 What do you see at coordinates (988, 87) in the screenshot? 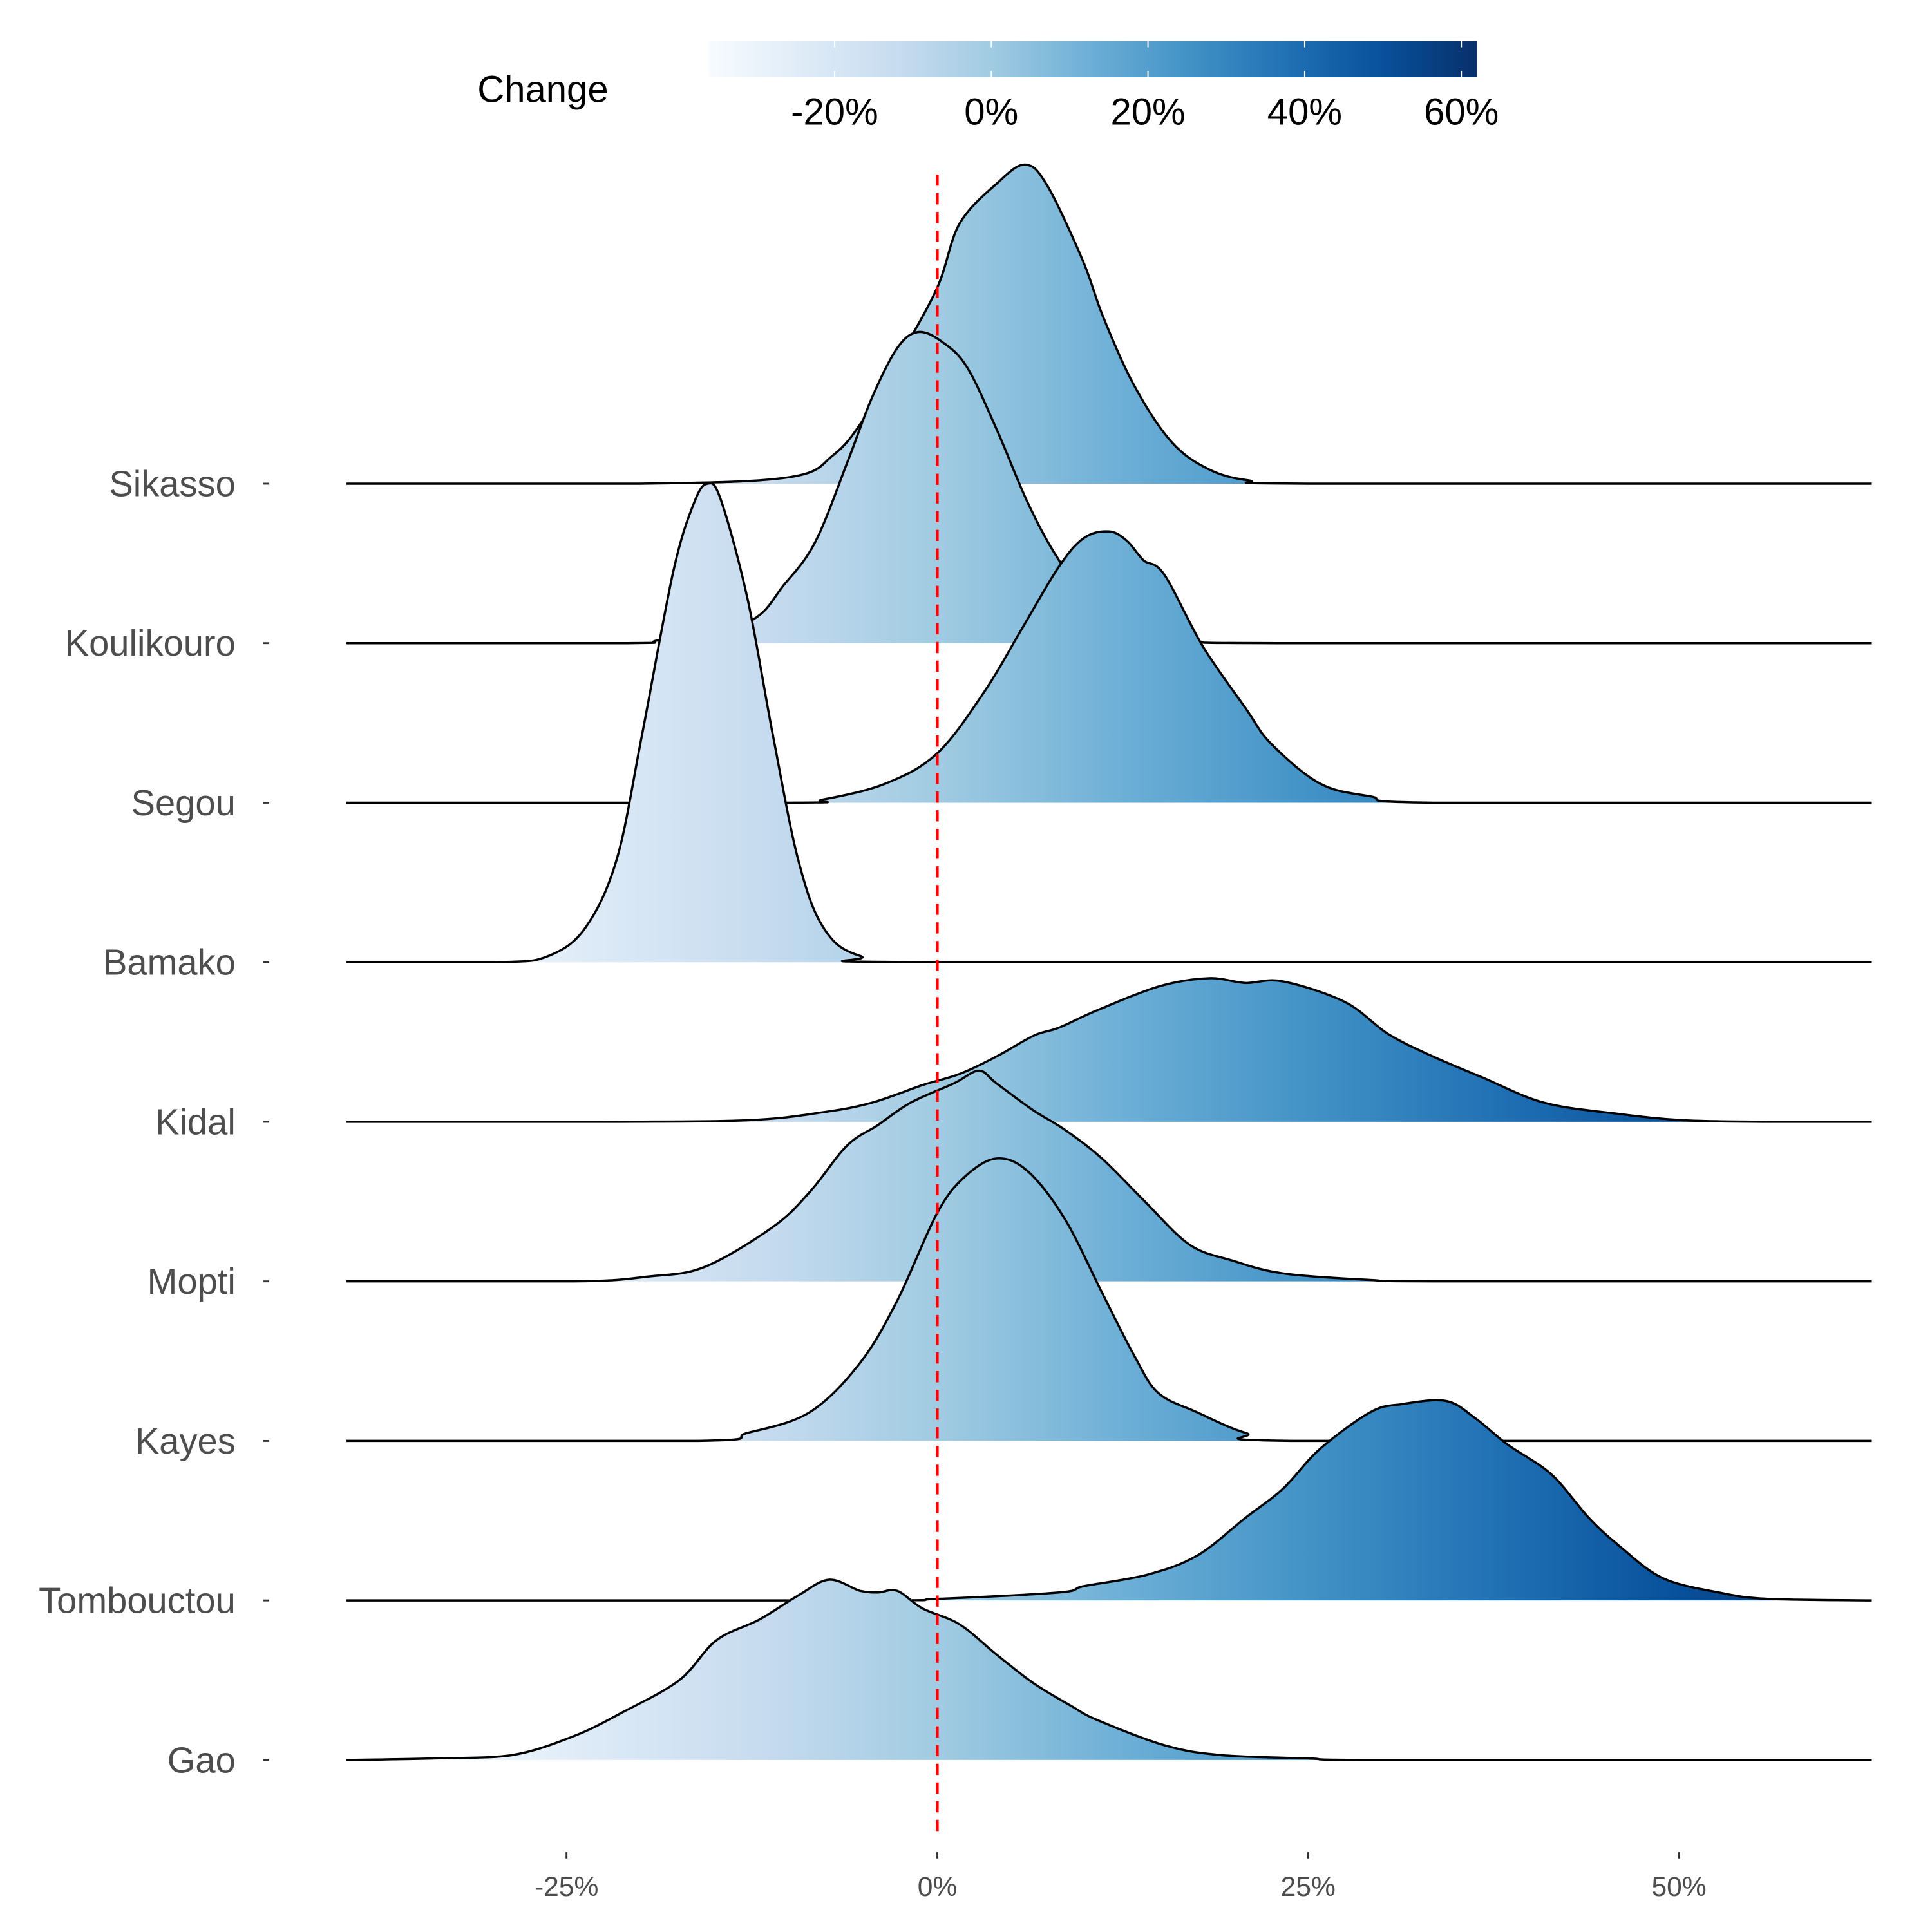
I see `legend: Change -20% 0% 20% 40% 60%` at bounding box center [988, 87].